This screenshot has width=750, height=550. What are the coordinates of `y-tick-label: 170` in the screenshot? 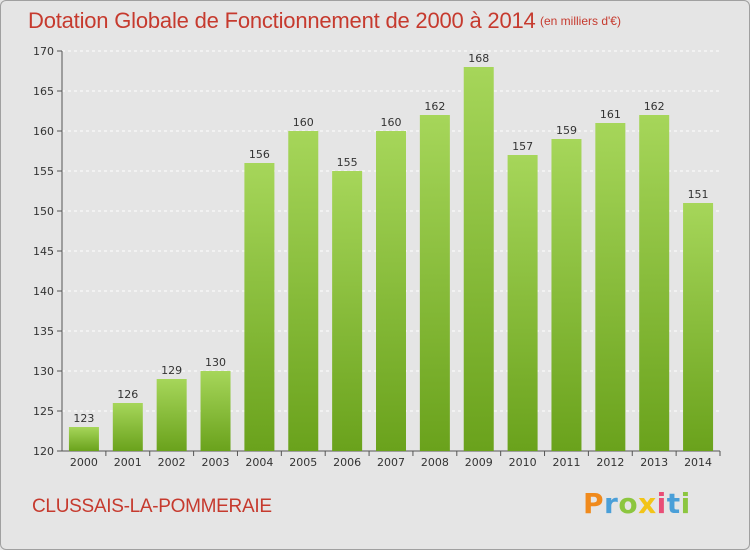 It's located at (43, 51).